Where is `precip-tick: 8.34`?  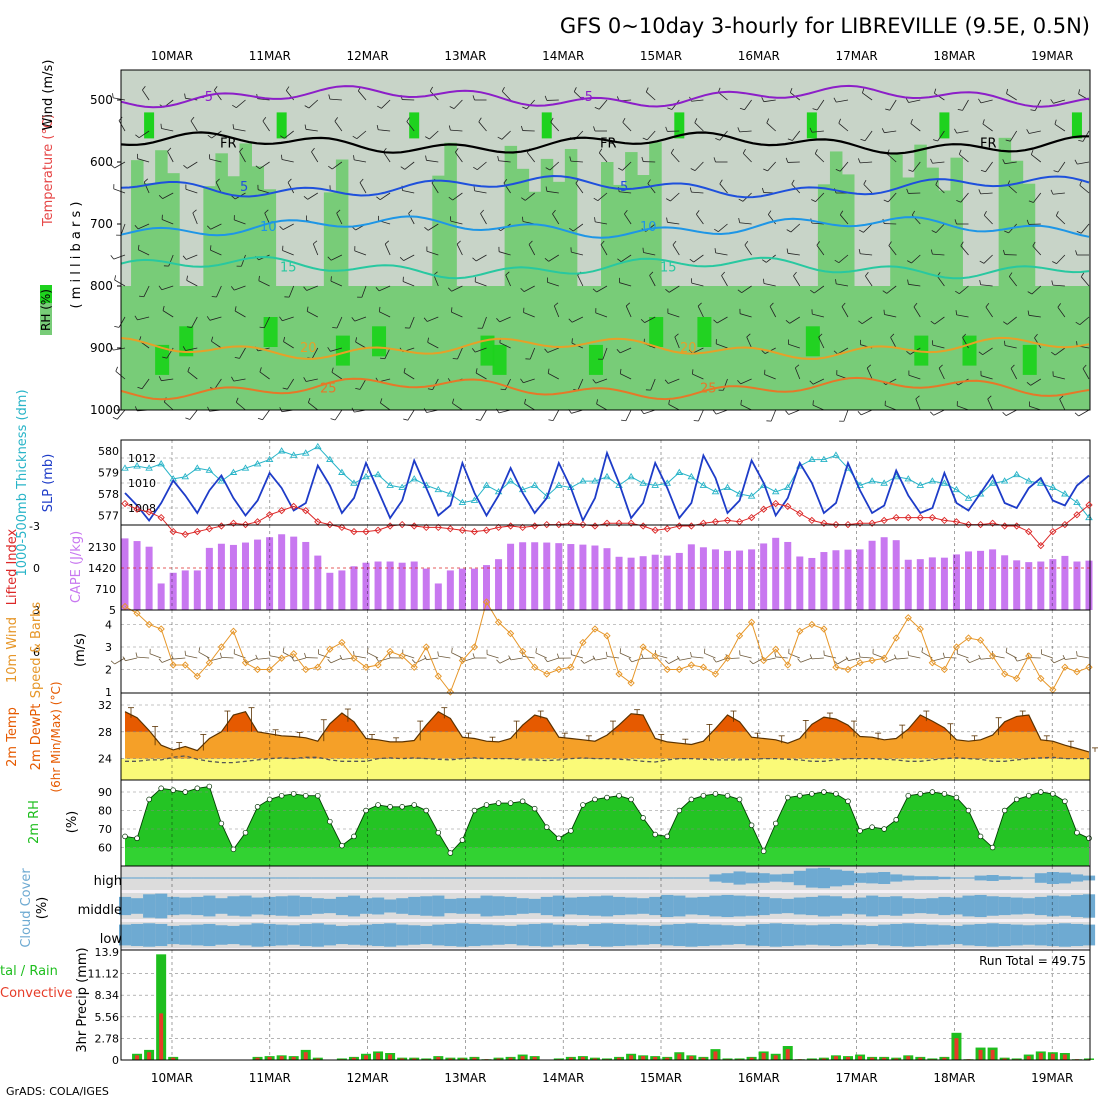
precip-tick: 8.34 is located at coordinates (107, 995).